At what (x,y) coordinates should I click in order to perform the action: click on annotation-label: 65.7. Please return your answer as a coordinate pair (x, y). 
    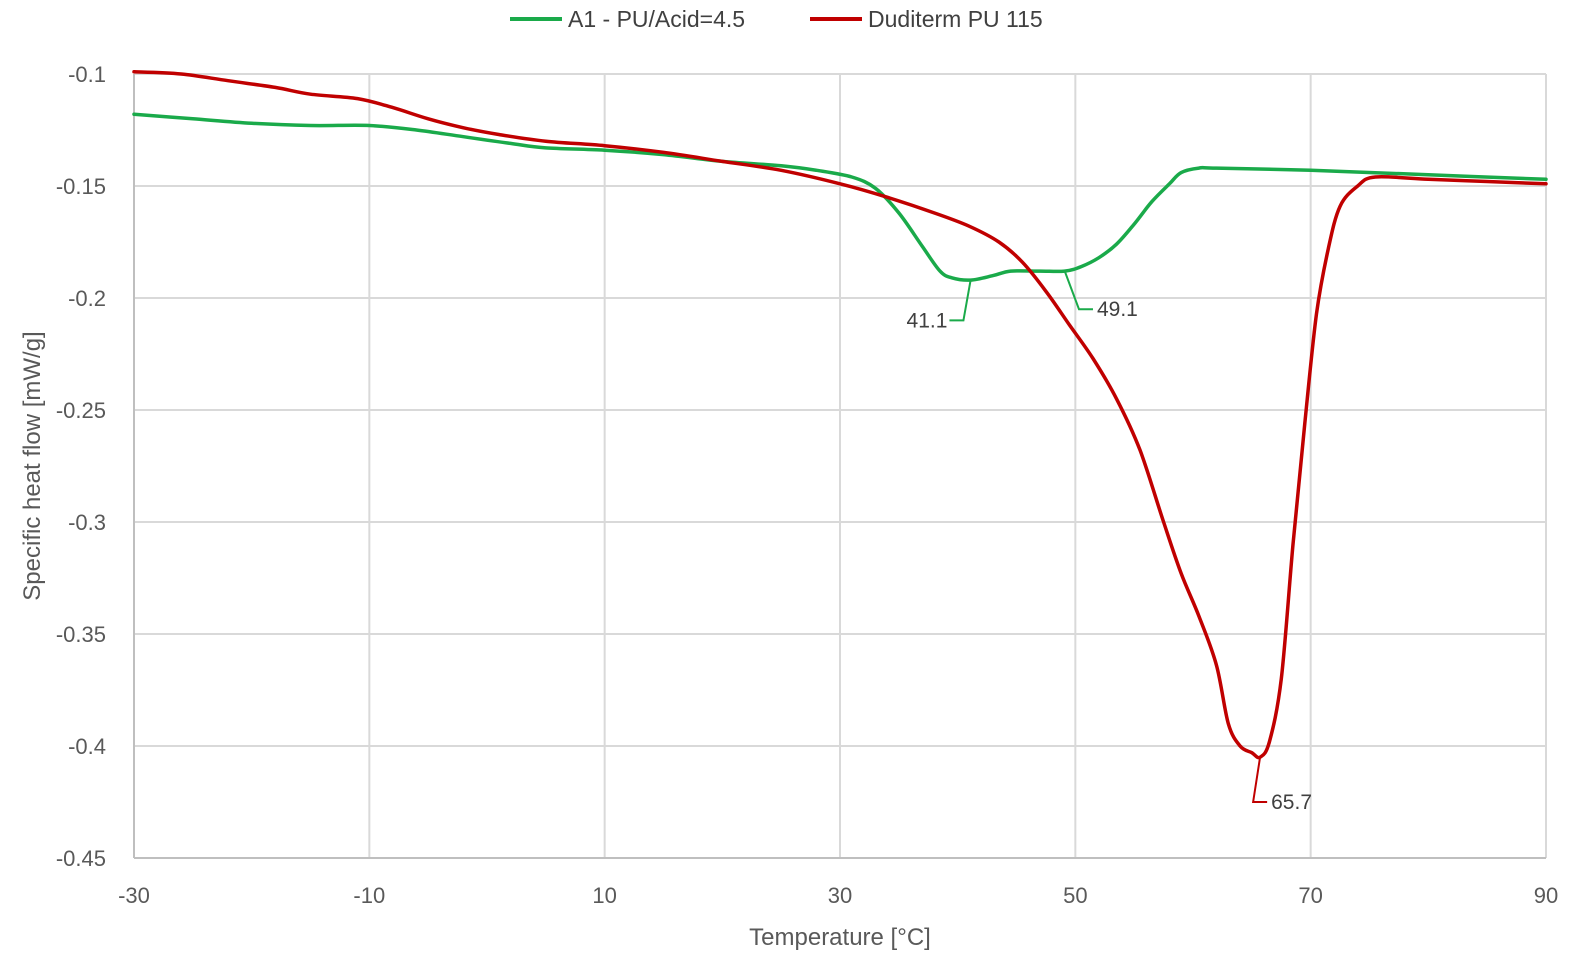
    Looking at the image, I should click on (1291, 802).